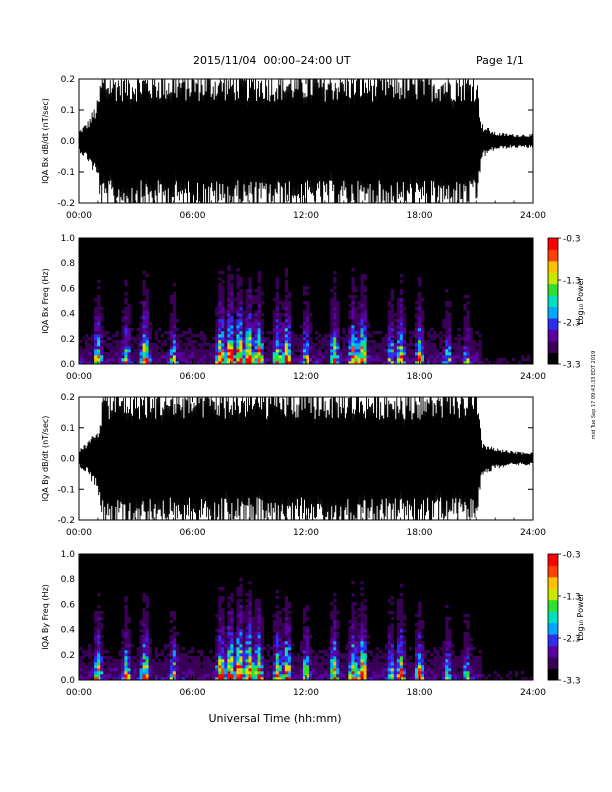  What do you see at coordinates (594, 395) in the screenshot?
I see `side-stamp: mid Tue Sep 17 09:43:33 EDT 2019` at bounding box center [594, 395].